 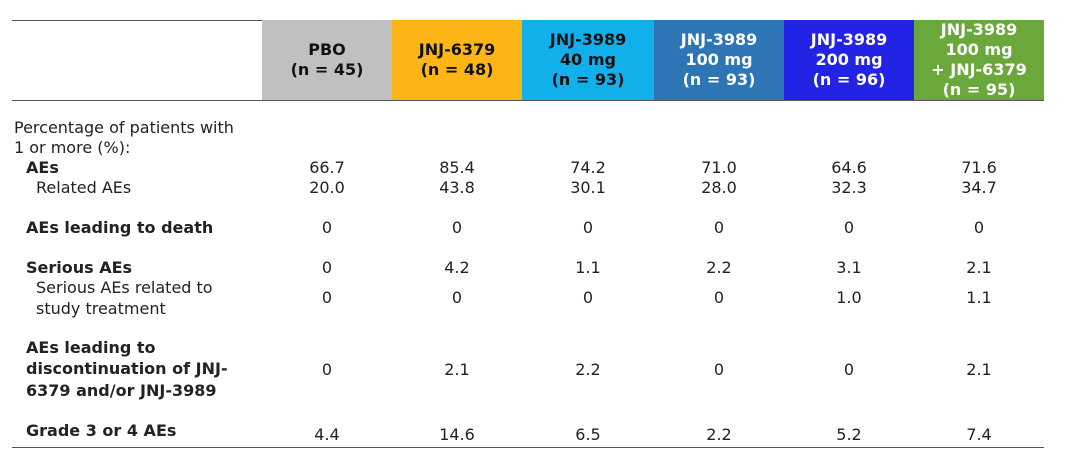 I want to click on row-label: Percentage of patients with, so click(x=124, y=127).